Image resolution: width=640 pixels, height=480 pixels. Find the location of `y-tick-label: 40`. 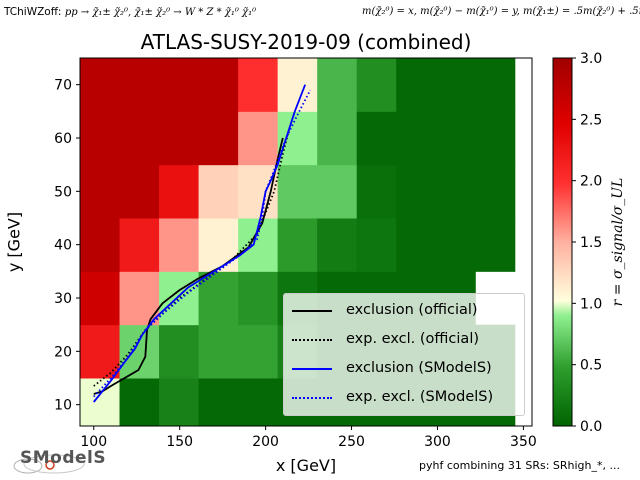

y-tick-label: 40 is located at coordinates (63, 246).